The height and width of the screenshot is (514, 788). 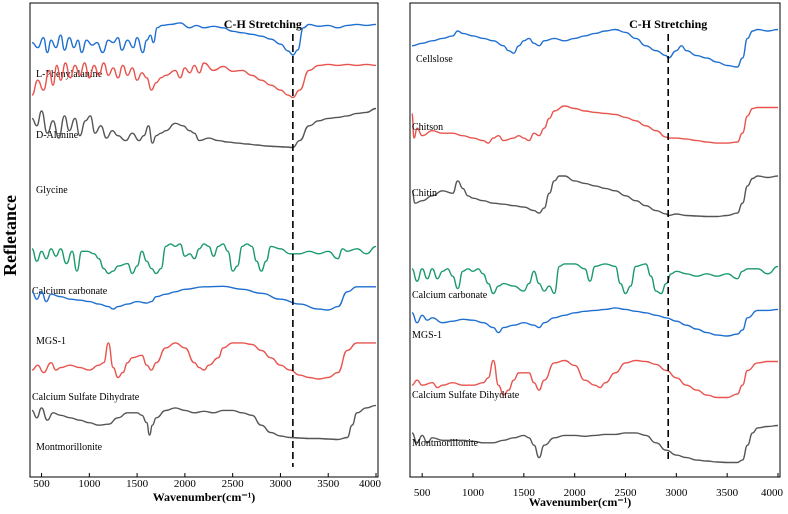 What do you see at coordinates (668, 24) in the screenshot?
I see `right-ch-annotation: C-H Stretching` at bounding box center [668, 24].